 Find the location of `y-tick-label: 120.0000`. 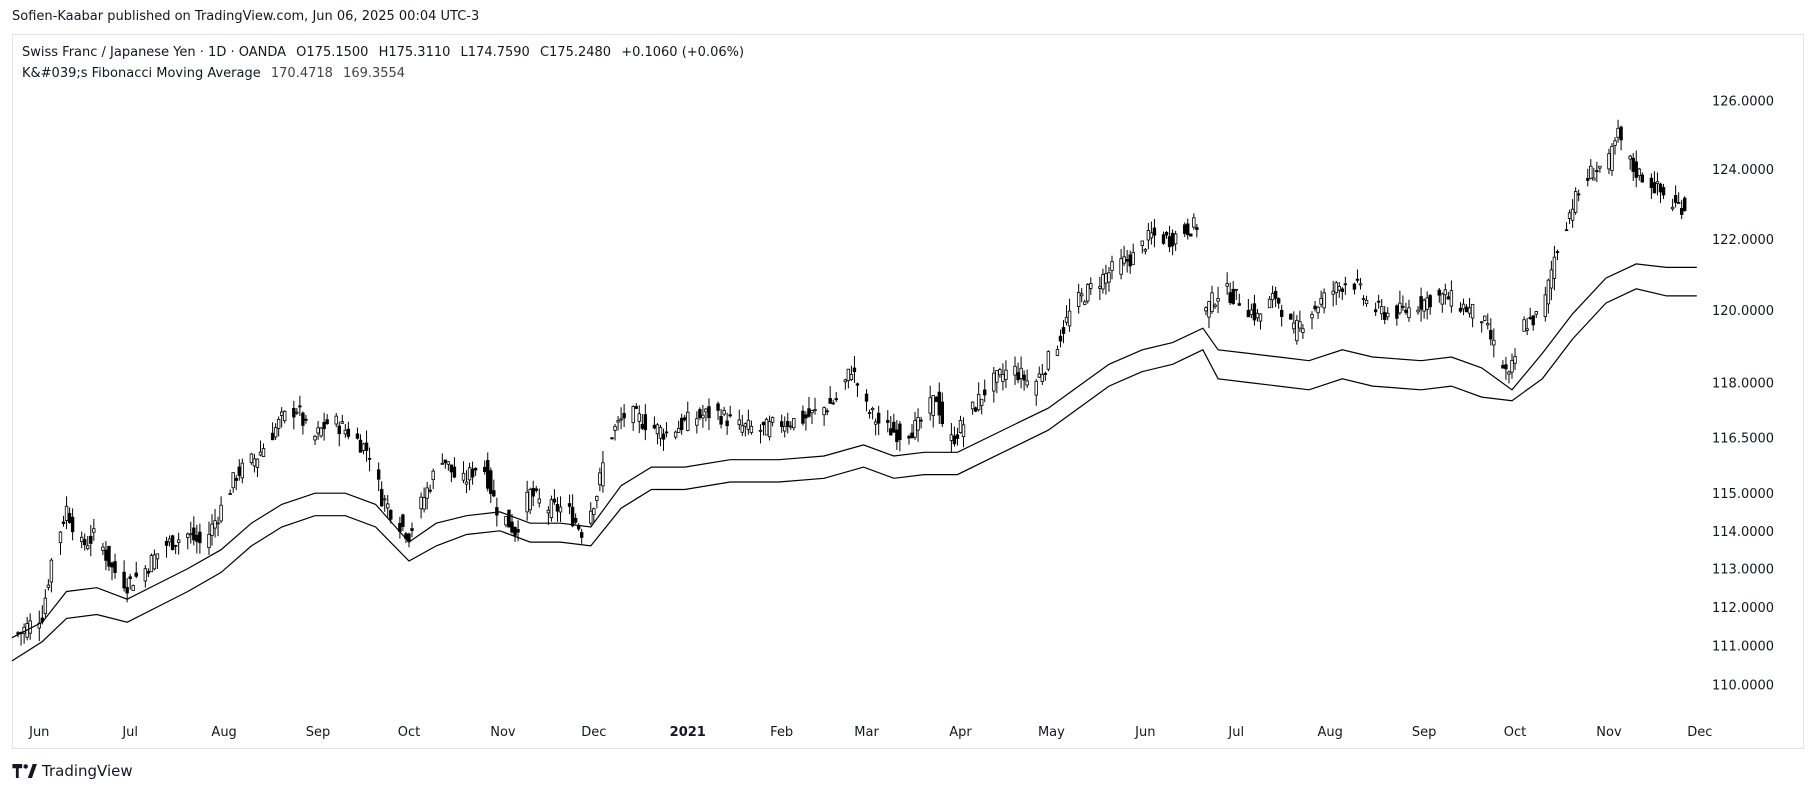

y-tick-label: 120.0000 is located at coordinates (1743, 311).